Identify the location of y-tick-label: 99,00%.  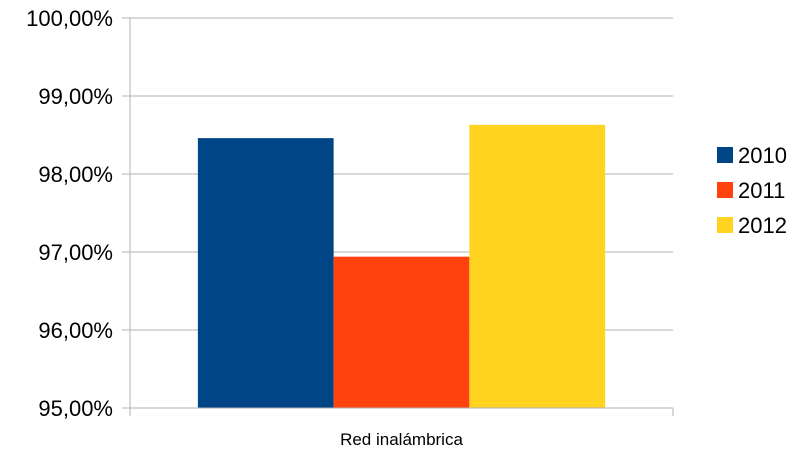
(75, 96).